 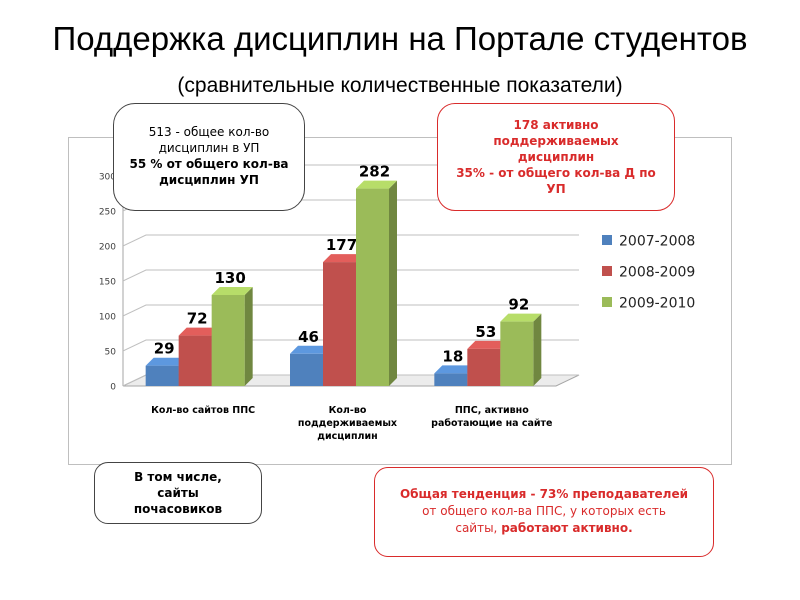 What do you see at coordinates (492, 410) in the screenshot?
I see `x-tick-label: ППС, активно` at bounding box center [492, 410].